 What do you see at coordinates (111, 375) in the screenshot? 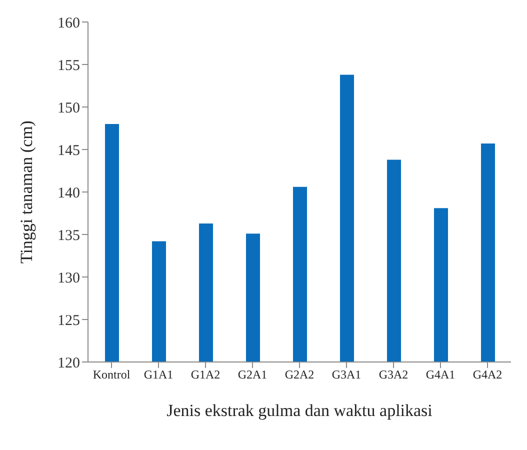
I see `x-tick-label: Kontrol` at bounding box center [111, 375].